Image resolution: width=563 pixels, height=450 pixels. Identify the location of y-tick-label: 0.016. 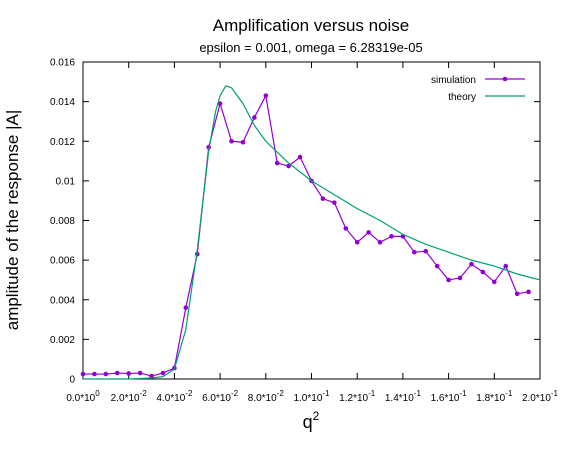
(62, 63).